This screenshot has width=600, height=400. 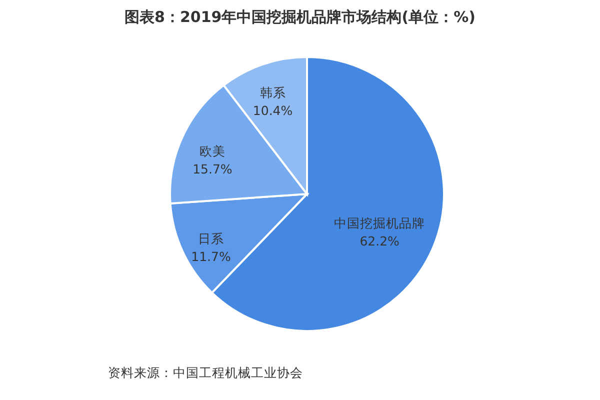 What do you see at coordinates (211, 256) in the screenshot?
I see `data-label: 11.7%` at bounding box center [211, 256].